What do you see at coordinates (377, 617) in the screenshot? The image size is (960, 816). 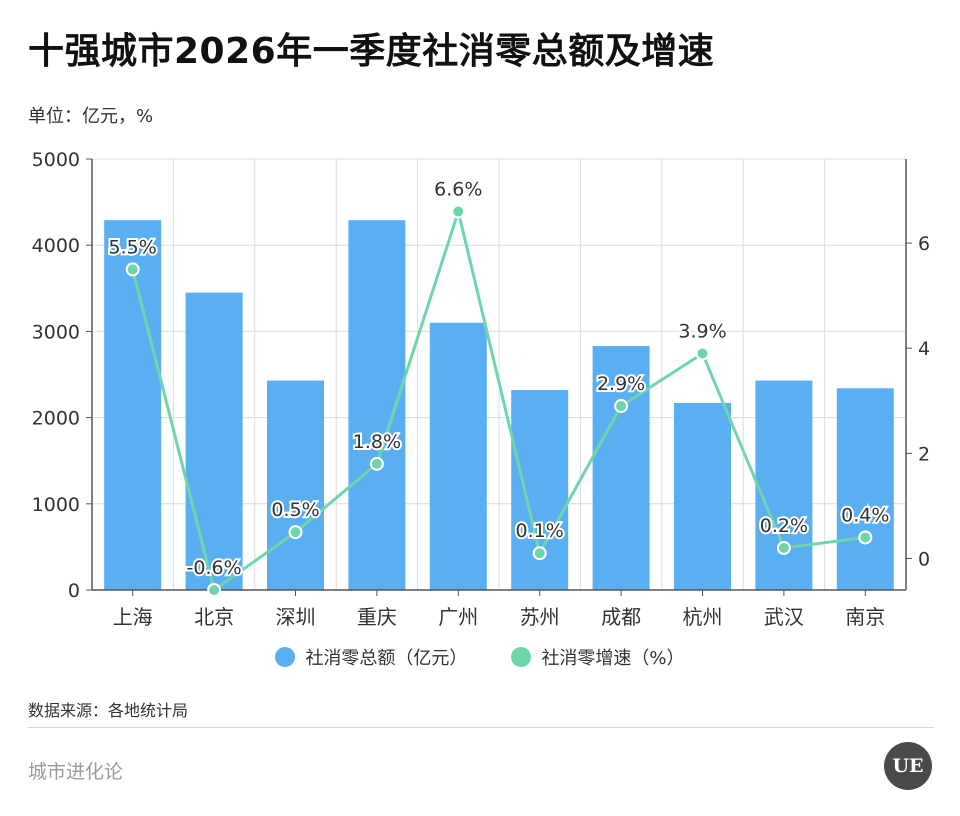 I see `x-tick-label: 重庆` at bounding box center [377, 617].